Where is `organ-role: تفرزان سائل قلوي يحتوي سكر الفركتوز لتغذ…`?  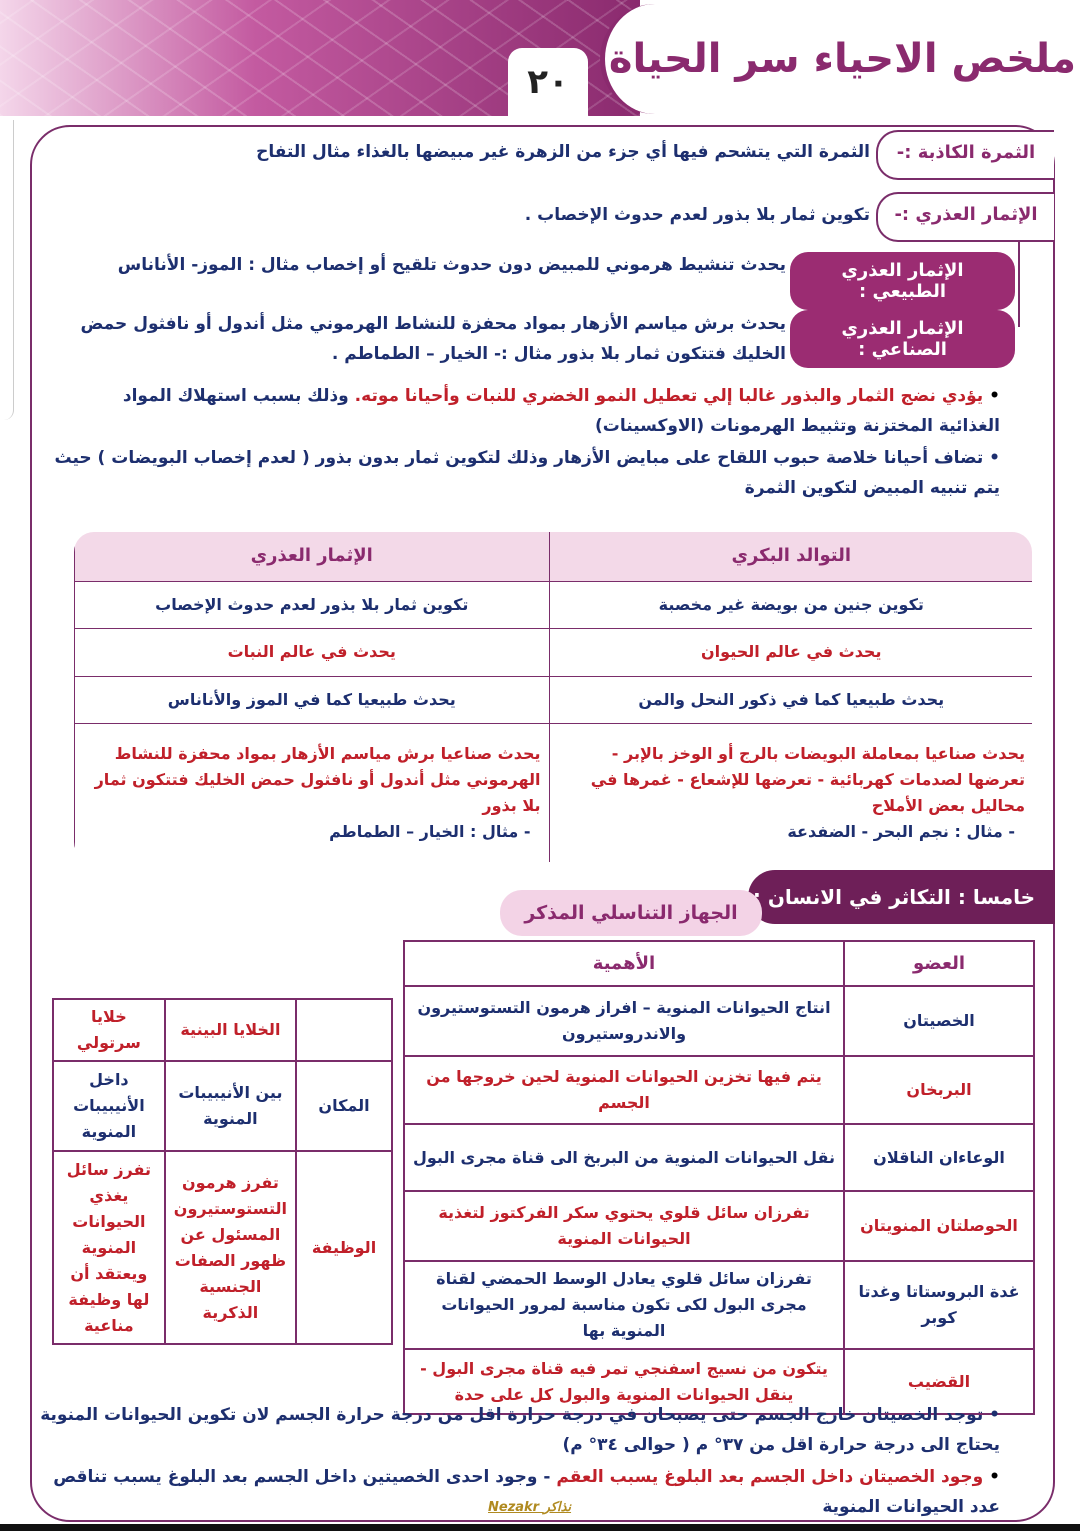
organ-role: تفرزان سائل قلوي يحتوي سكر الفركتوز لتغذ… is located at coordinates (624, 1226).